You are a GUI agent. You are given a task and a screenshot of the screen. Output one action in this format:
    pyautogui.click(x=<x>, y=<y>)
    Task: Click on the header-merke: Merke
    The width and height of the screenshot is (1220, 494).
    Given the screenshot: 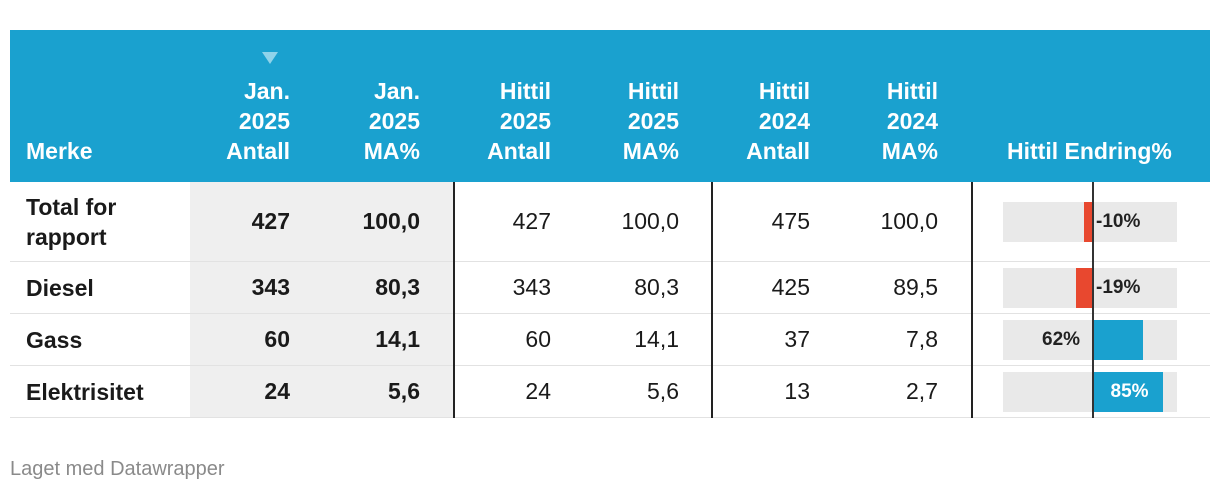 What is the action you would take?
    pyautogui.click(x=59, y=151)
    